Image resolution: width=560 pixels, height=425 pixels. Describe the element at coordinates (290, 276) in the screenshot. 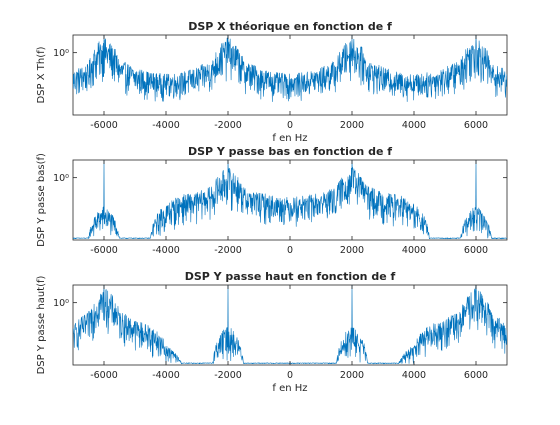

I see `chart-title: DSP Y passe haut en fonction de f` at that location.